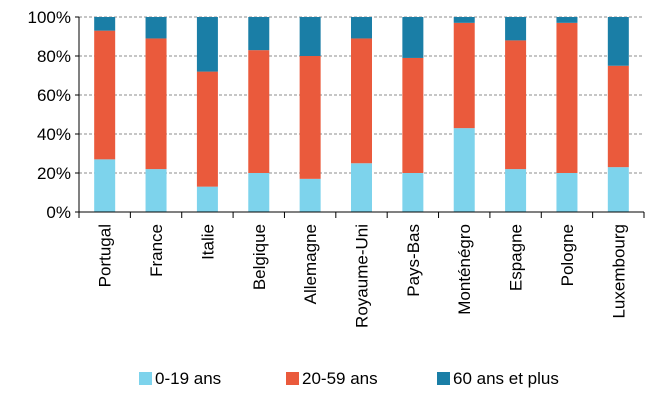 This screenshot has width=654, height=398. Describe the element at coordinates (54, 95) in the screenshot. I see `y-tick-label: 60%` at that location.